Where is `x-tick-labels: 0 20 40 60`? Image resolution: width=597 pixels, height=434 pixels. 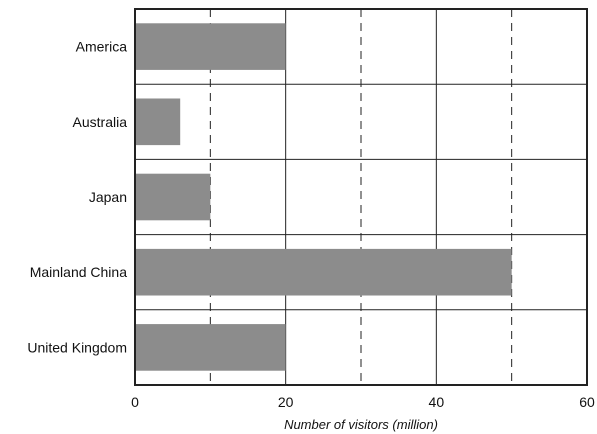 x-tick-labels: 0 20 40 60 is located at coordinates (363, 402).